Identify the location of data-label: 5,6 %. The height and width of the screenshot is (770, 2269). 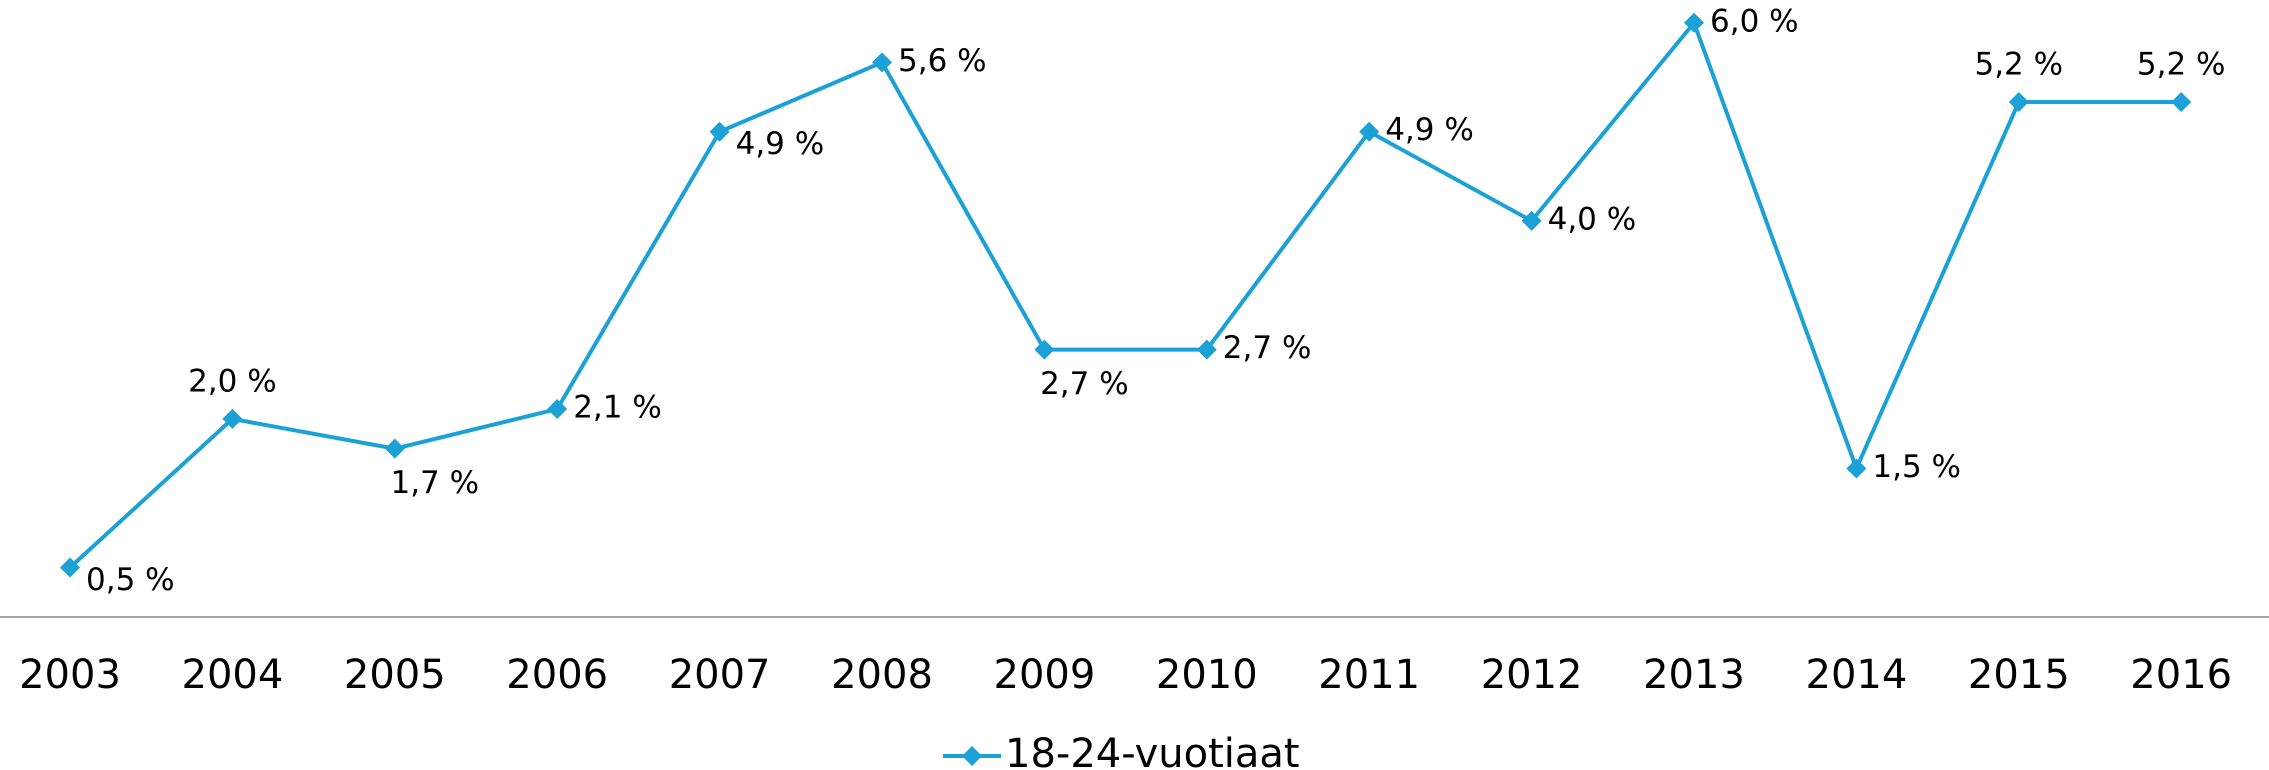
(942, 61).